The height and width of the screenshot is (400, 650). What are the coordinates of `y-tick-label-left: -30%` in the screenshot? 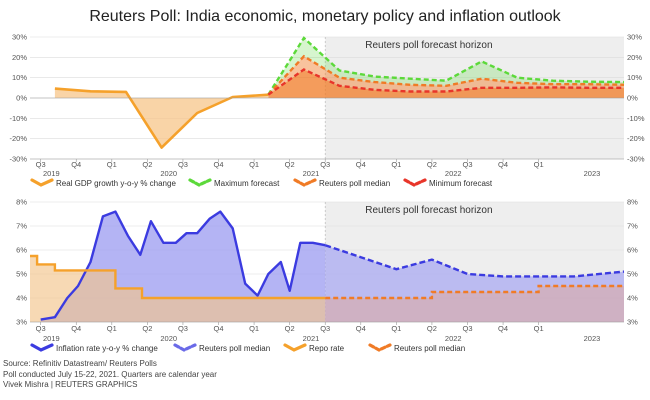 It's located at (18, 159).